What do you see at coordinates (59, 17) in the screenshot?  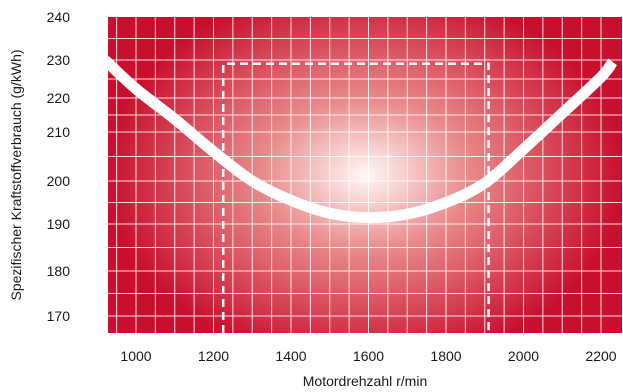 I see `y-tick-label: 240` at bounding box center [59, 17].